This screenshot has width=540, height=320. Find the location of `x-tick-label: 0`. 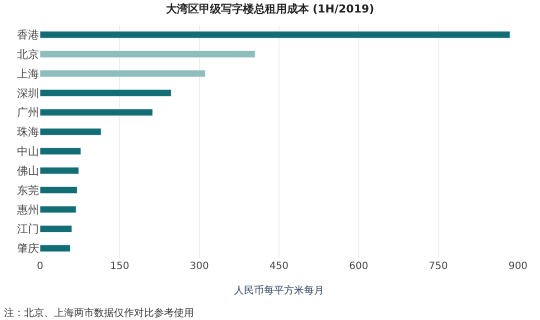

x-tick-label: 0 is located at coordinates (40, 266).